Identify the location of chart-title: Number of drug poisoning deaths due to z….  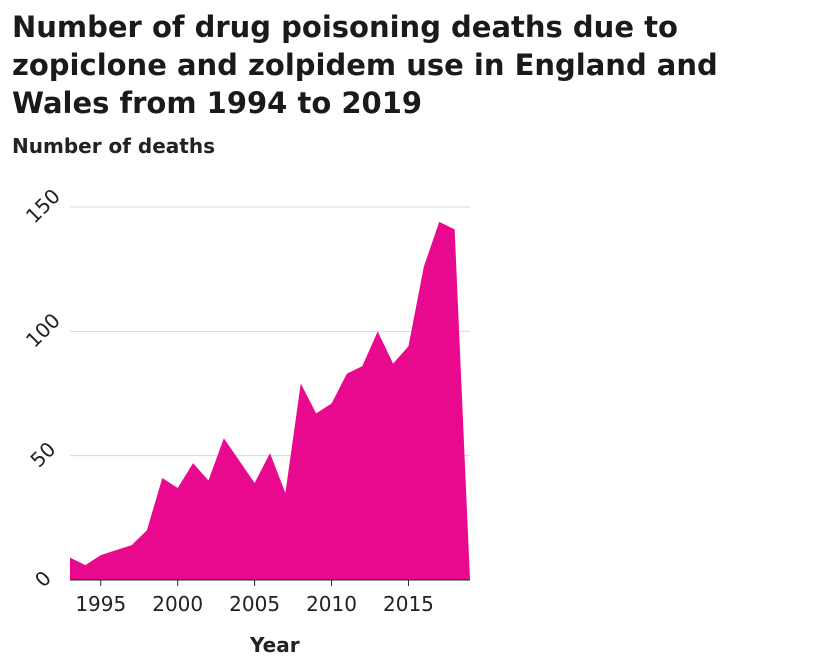
(365, 65).